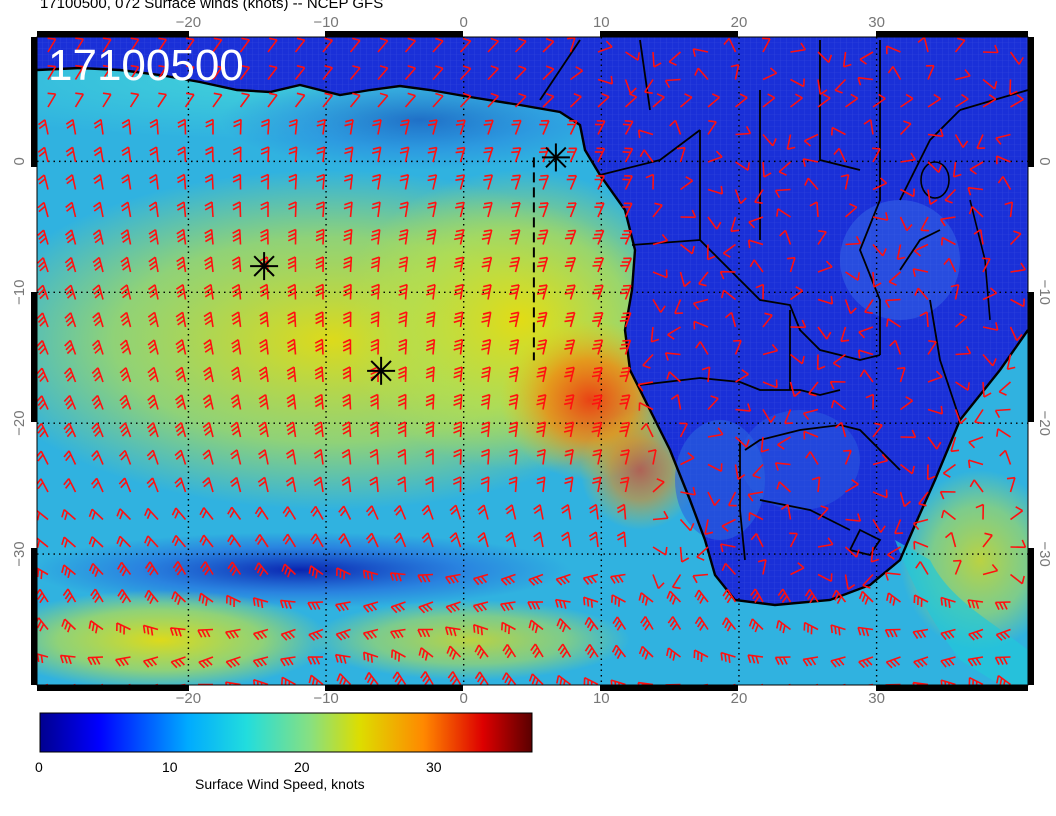 This screenshot has width=1056, height=816. What do you see at coordinates (286, 732) in the screenshot?
I see `colorbar` at bounding box center [286, 732].